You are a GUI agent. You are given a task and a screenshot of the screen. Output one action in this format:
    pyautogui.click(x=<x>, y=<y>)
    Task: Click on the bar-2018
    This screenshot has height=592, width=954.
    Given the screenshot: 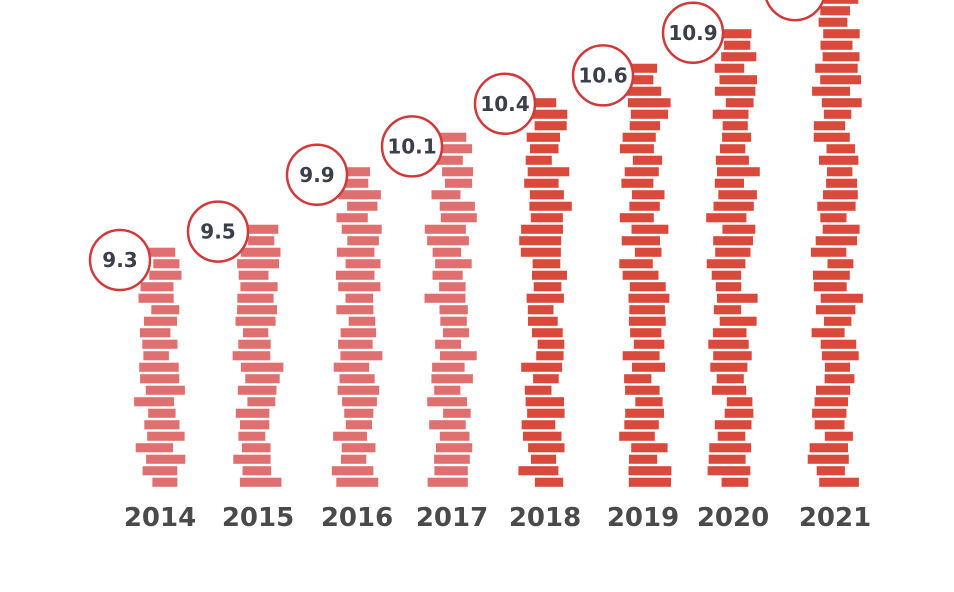 What is the action you would take?
    pyautogui.click(x=545, y=292)
    